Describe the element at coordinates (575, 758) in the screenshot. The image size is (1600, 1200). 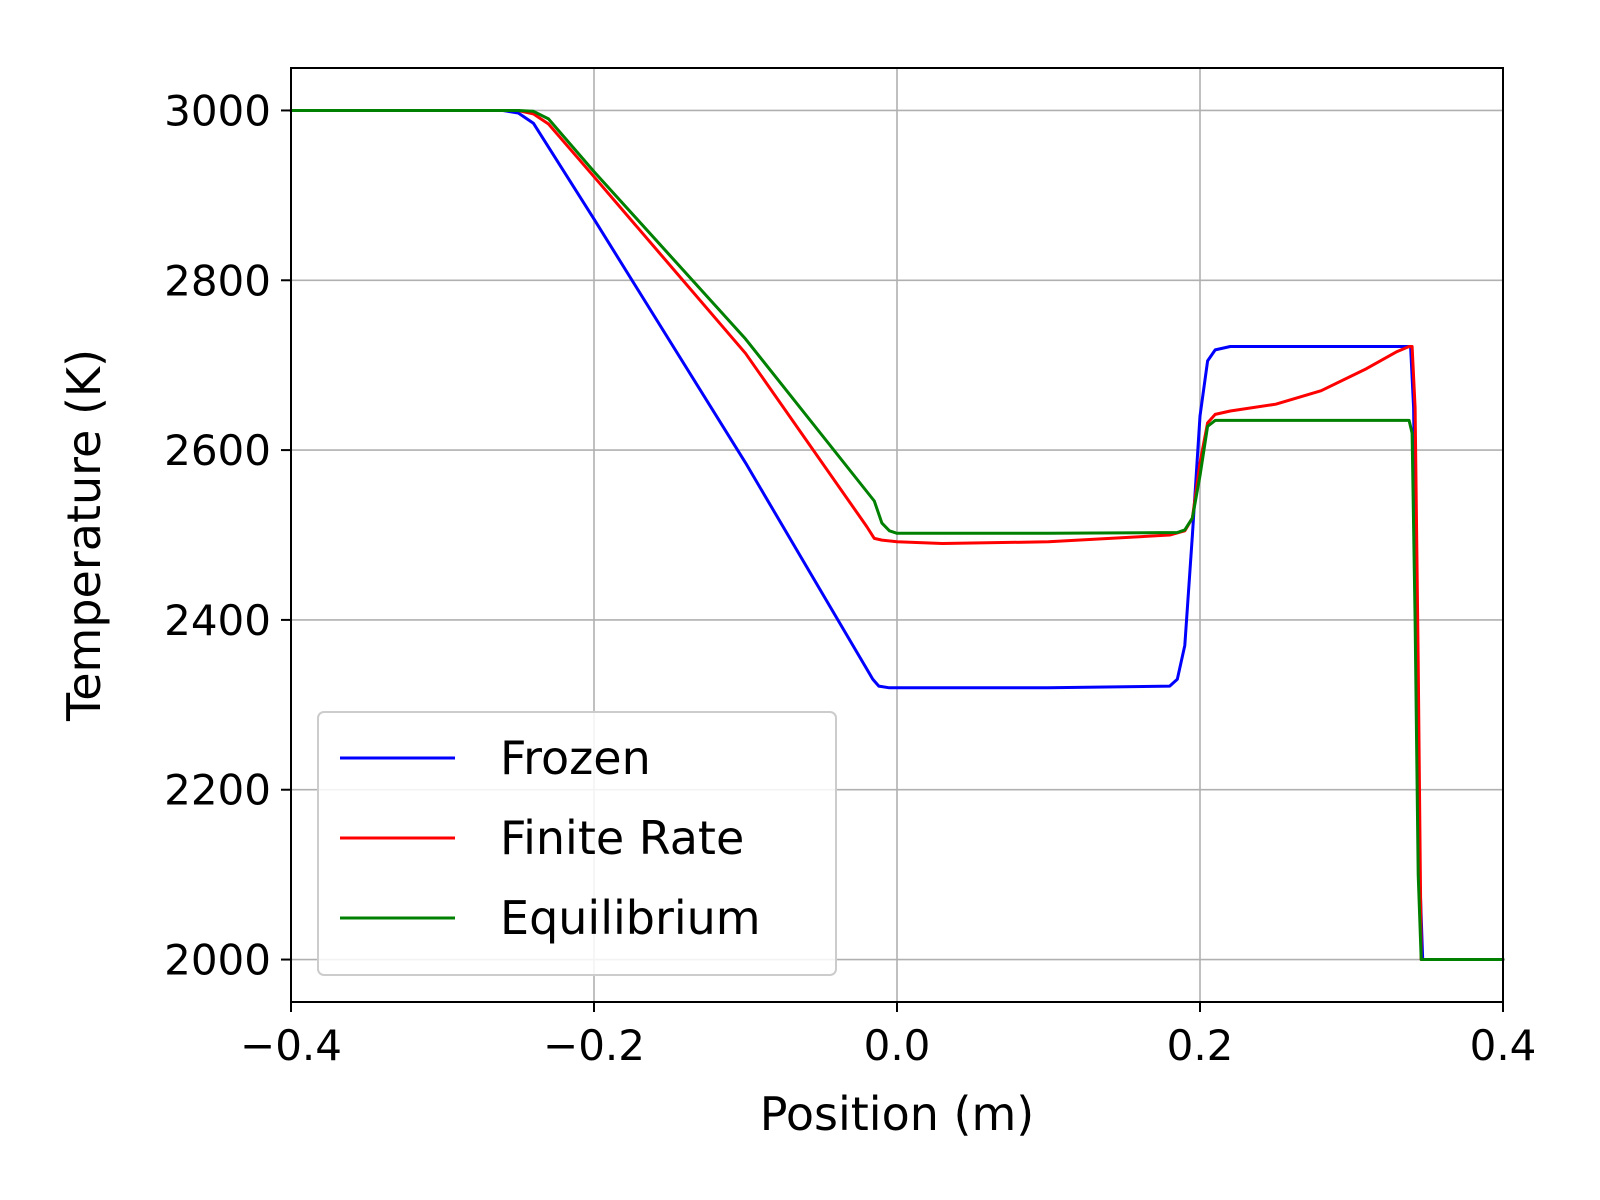
I see `legend-label: Frozen` at that location.